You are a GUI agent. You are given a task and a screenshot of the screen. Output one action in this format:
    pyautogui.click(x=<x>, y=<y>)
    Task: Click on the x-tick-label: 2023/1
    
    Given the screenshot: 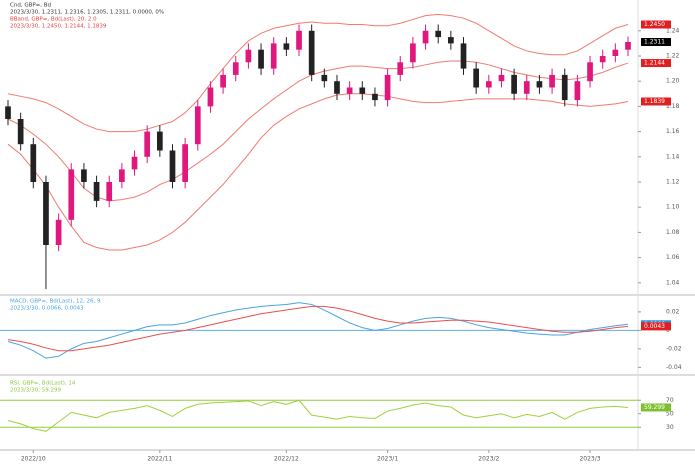 What is the action you would take?
    pyautogui.click(x=387, y=459)
    